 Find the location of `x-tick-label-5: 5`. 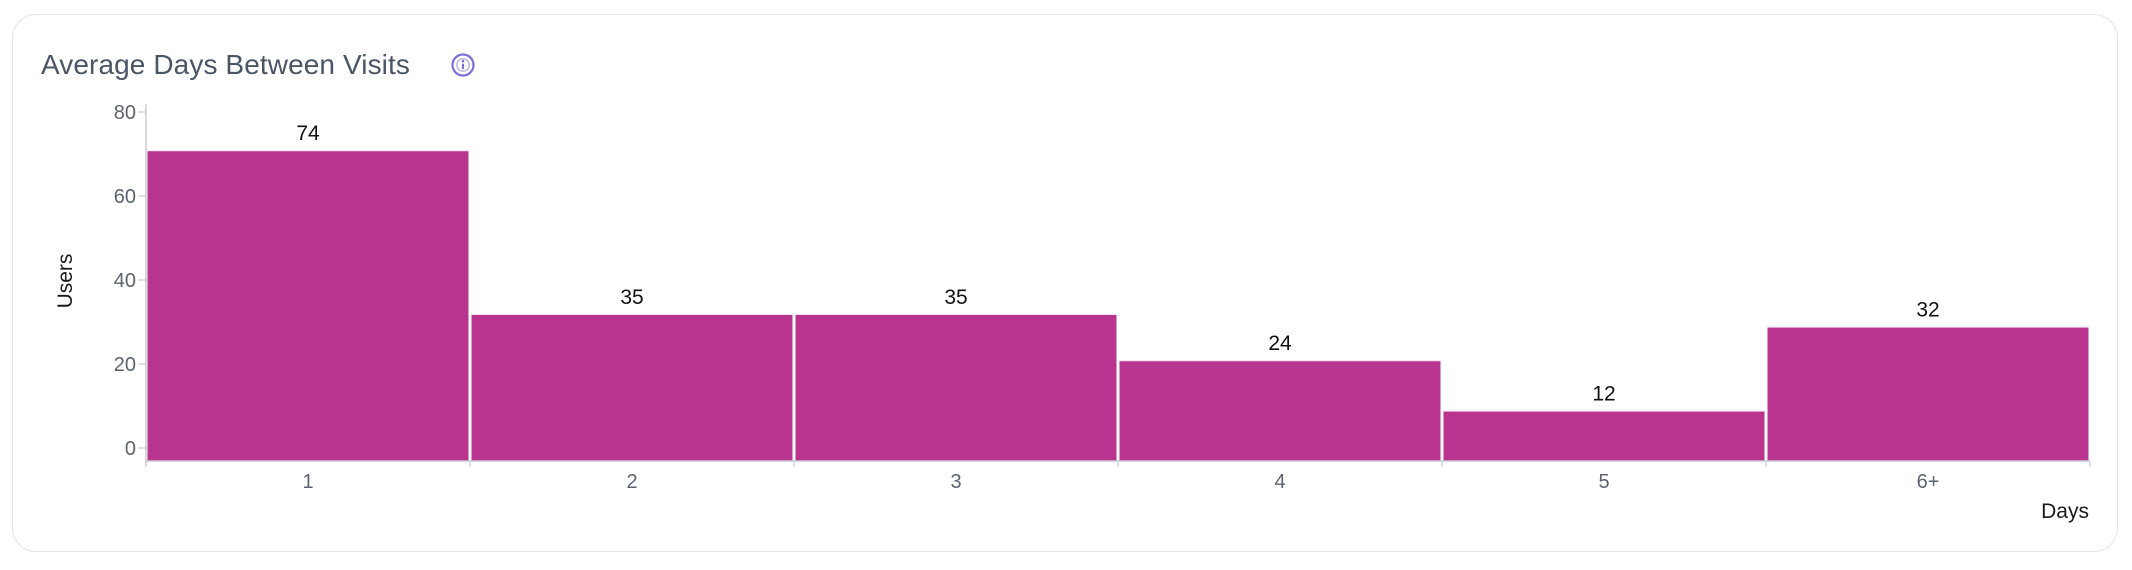

x-tick-label-5: 5 is located at coordinates (1603, 482).